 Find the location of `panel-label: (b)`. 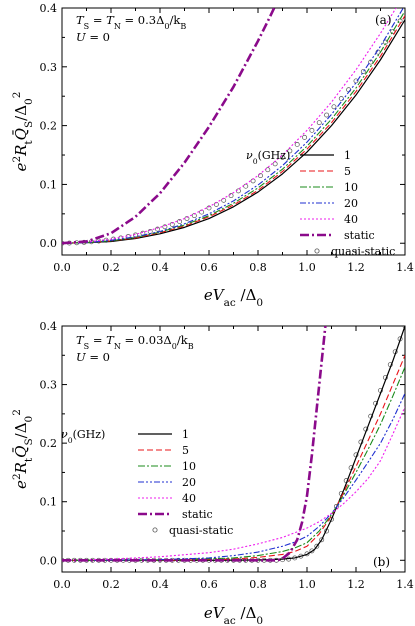

panel-label: (b) is located at coordinates (381, 562).